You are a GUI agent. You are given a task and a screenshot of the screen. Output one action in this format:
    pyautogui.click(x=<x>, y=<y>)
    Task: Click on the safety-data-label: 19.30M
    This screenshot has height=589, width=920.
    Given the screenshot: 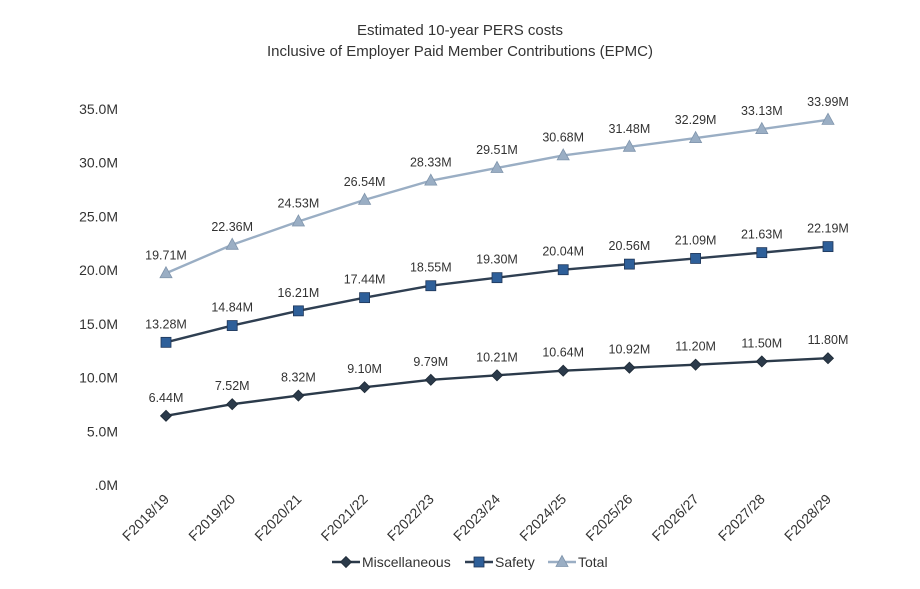 What is the action you would take?
    pyautogui.click(x=497, y=260)
    